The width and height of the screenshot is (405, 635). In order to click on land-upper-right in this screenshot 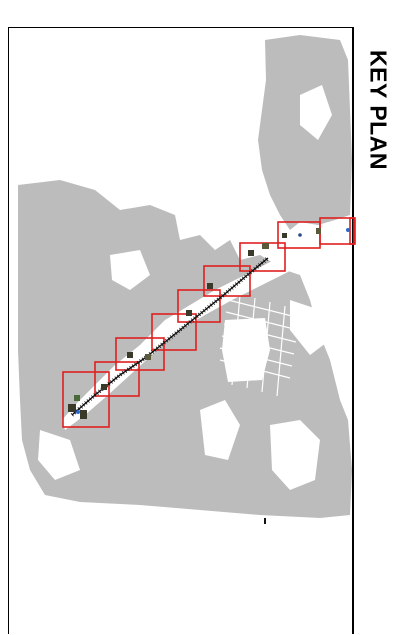, I will do `click(305, 132)`.